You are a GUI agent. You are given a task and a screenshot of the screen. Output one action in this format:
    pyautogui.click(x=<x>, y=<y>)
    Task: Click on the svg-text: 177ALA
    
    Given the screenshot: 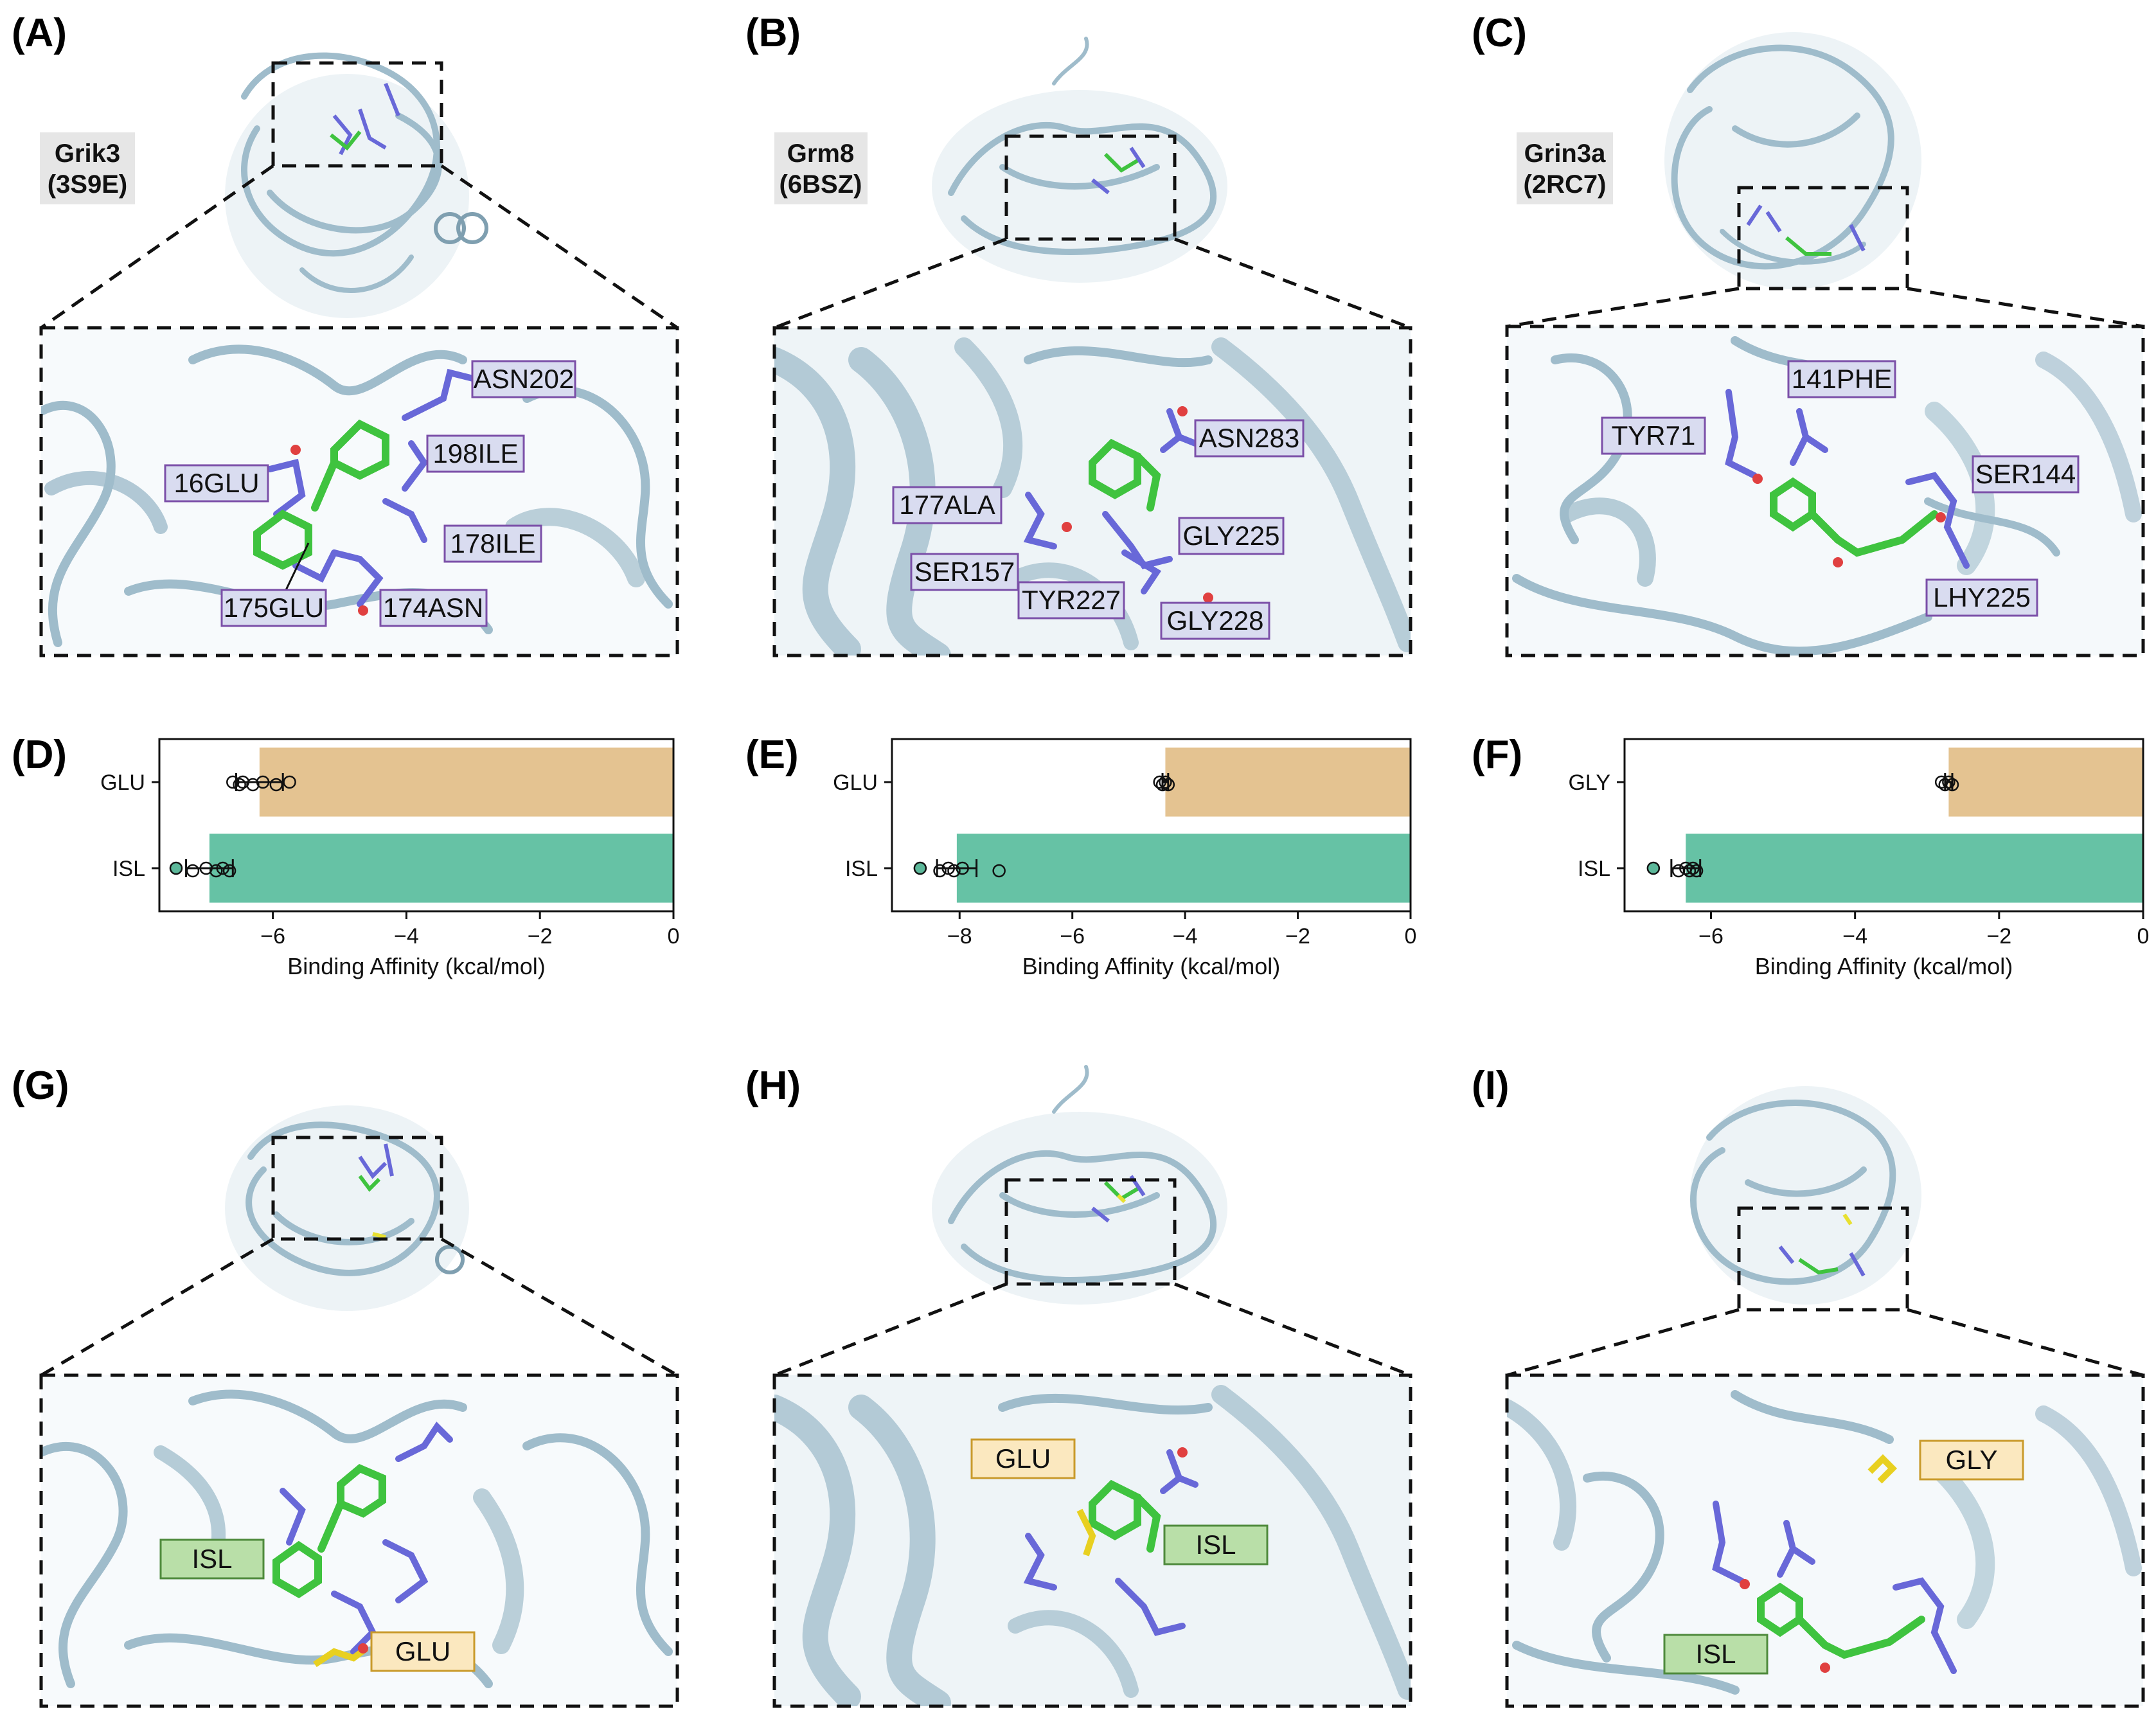 What is the action you would take?
    pyautogui.click(x=947, y=505)
    